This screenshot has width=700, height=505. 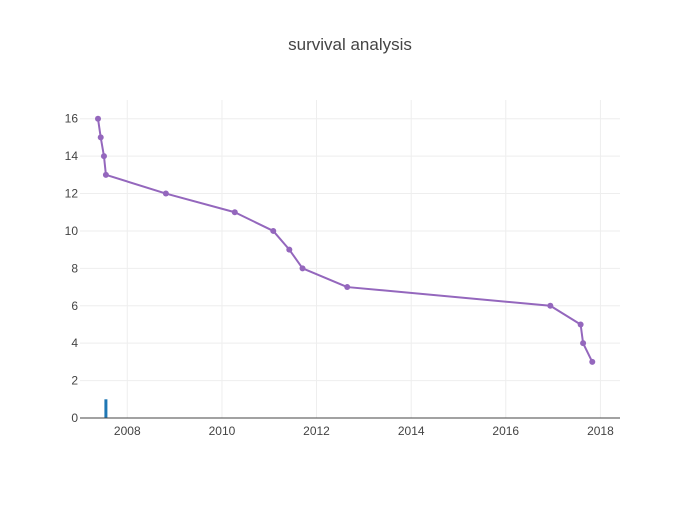 I want to click on x-tick-label: 2016, so click(x=505, y=431).